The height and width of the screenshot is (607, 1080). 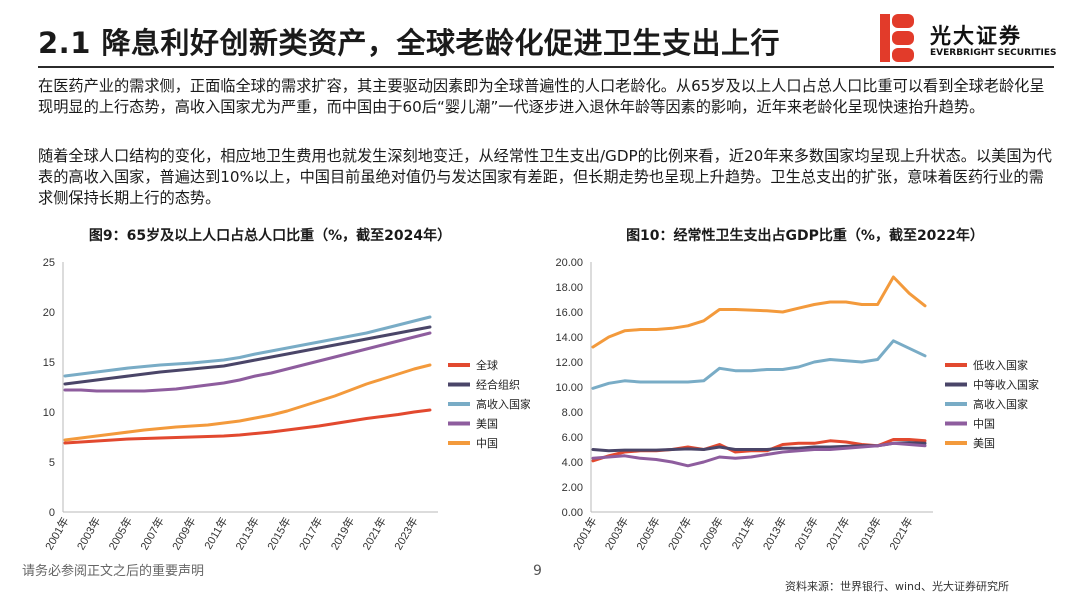 I want to click on y-tick-label: 18.00, so click(x=569, y=288).